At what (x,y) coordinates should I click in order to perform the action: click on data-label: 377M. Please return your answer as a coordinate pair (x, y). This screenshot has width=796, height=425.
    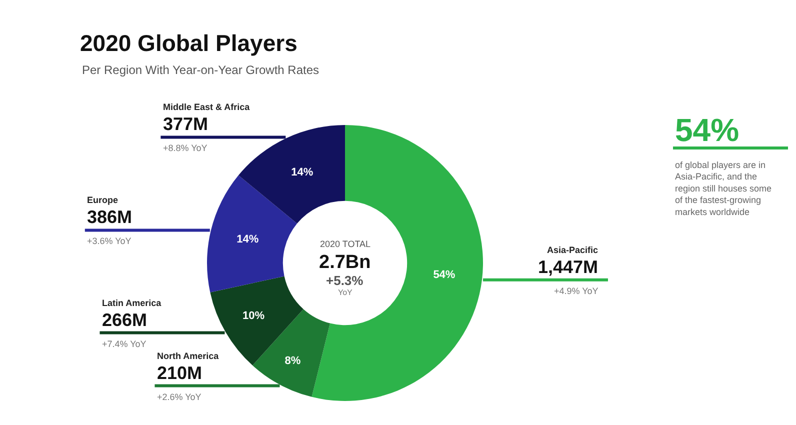
    Looking at the image, I should click on (185, 124).